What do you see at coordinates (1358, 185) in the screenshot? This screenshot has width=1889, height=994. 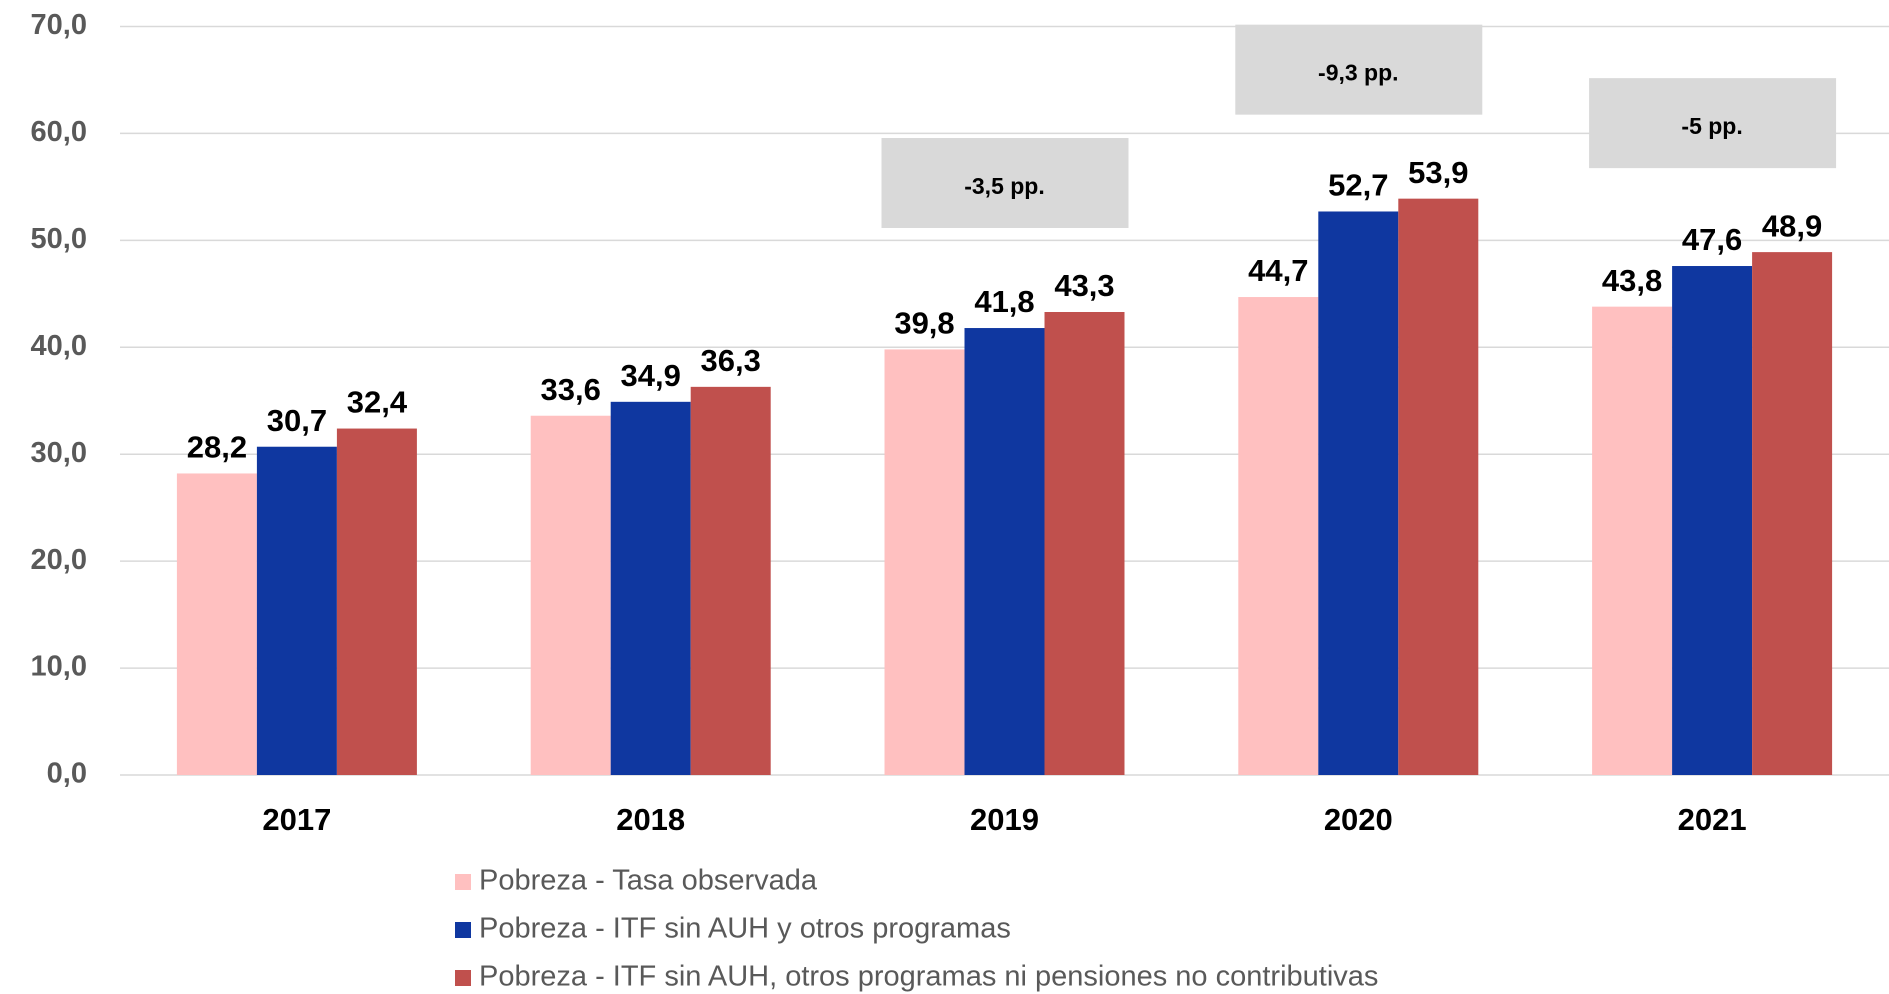 I see `value-label: 52,7` at bounding box center [1358, 185].